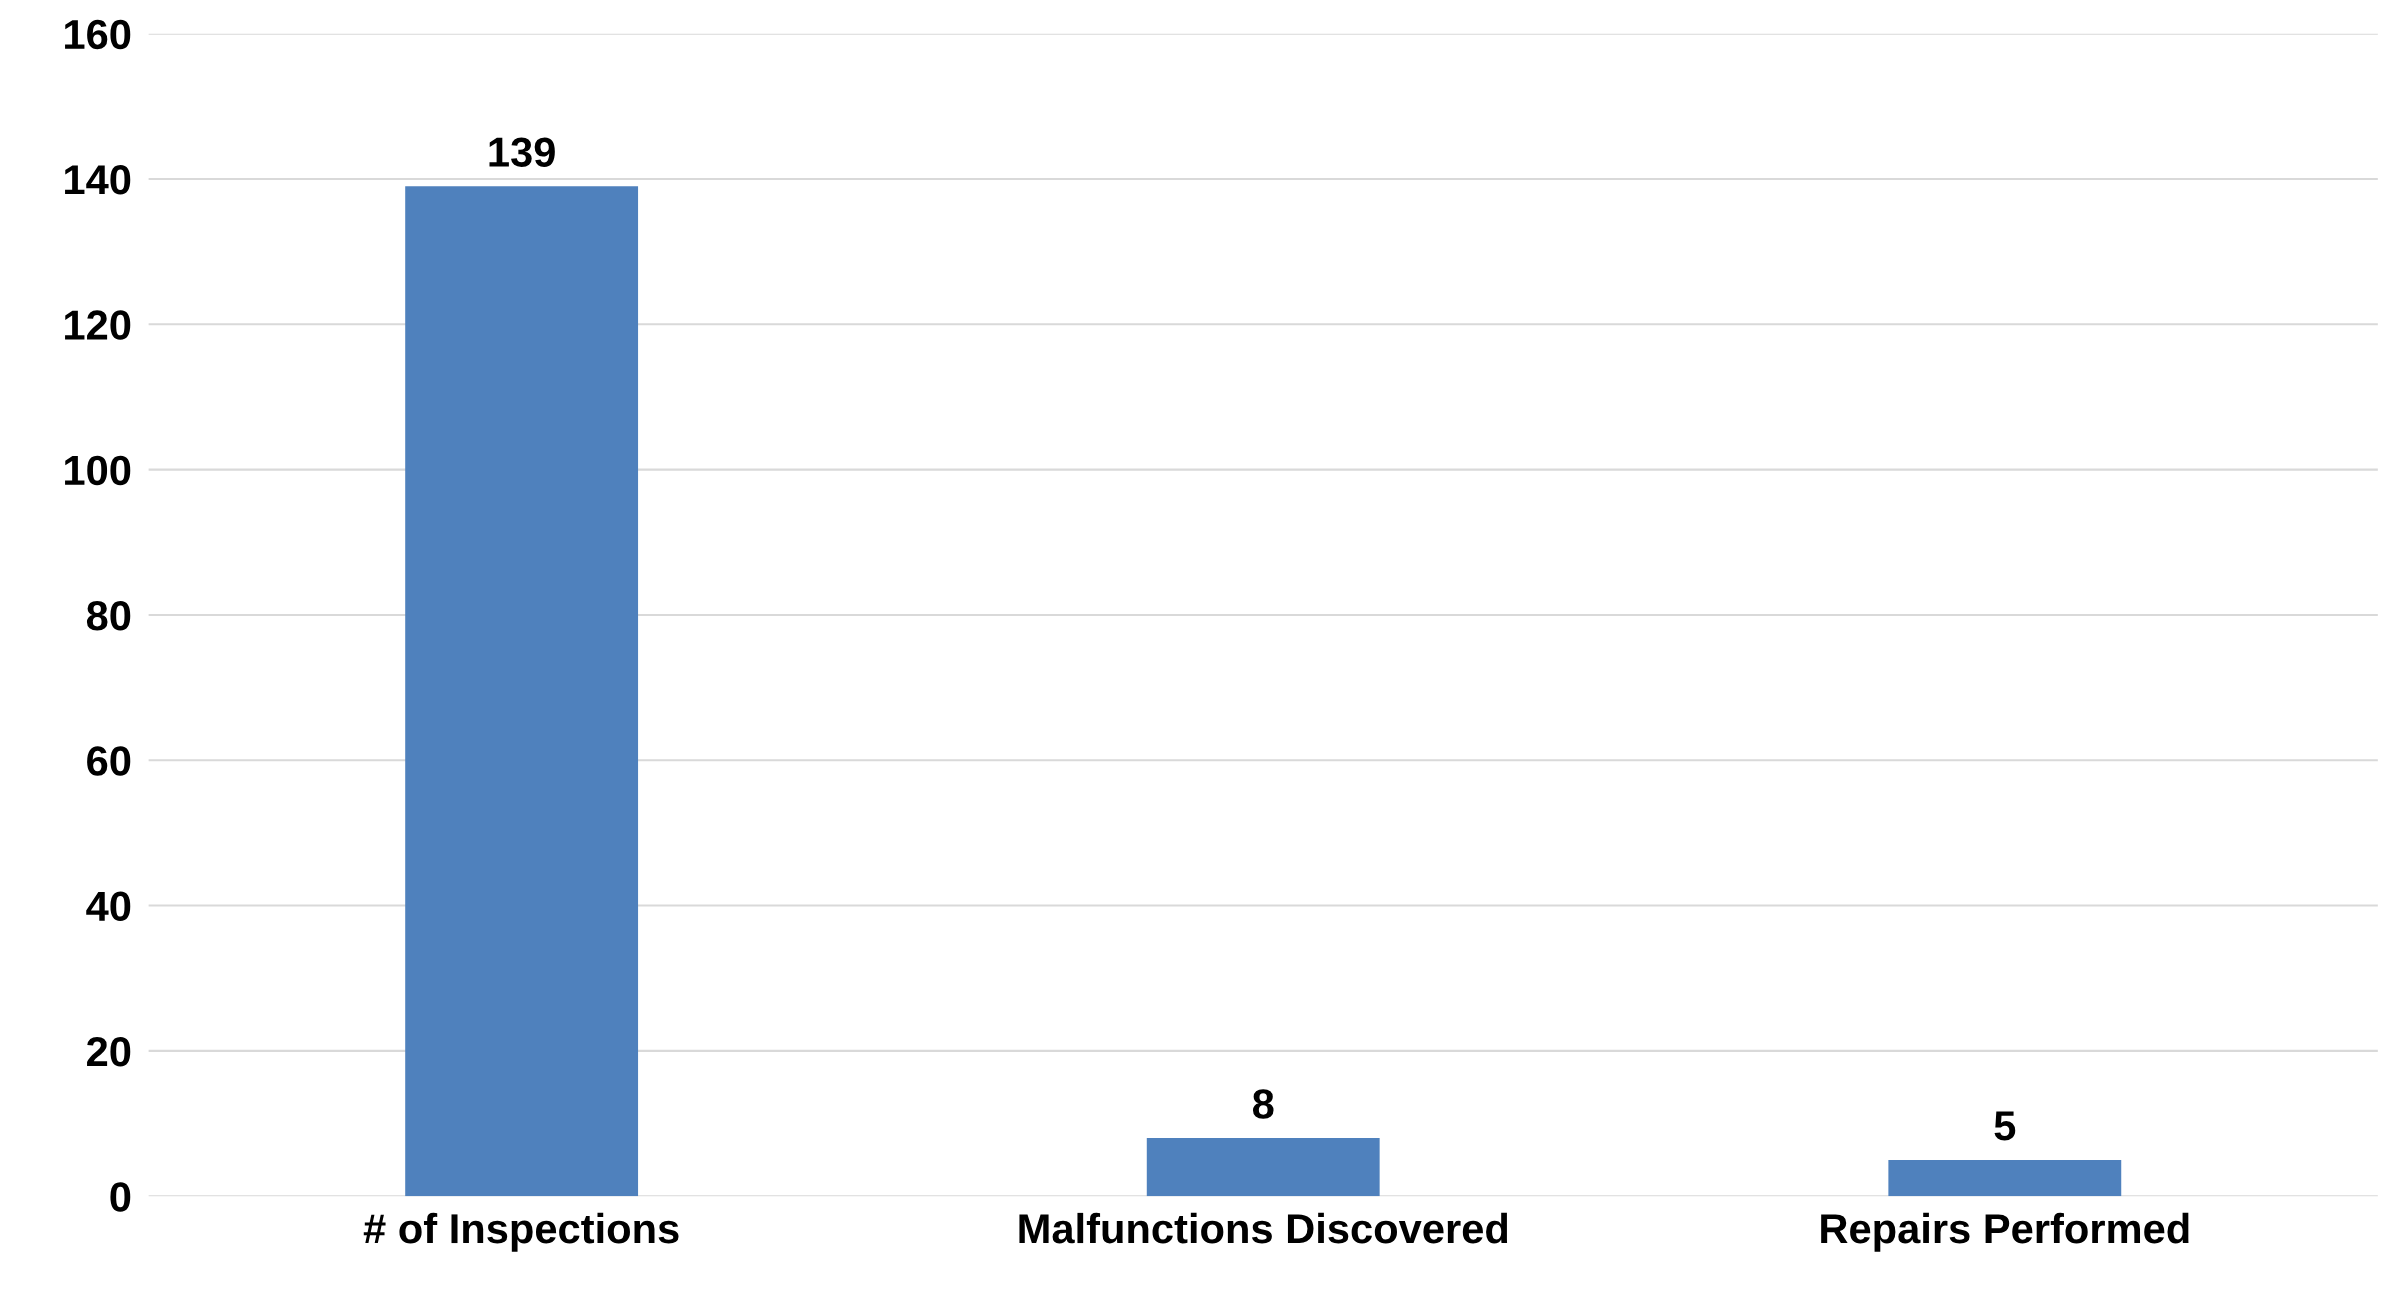 The width and height of the screenshot is (2397, 1296). What do you see at coordinates (98, 325) in the screenshot?
I see `y-tick-label: 120` at bounding box center [98, 325].